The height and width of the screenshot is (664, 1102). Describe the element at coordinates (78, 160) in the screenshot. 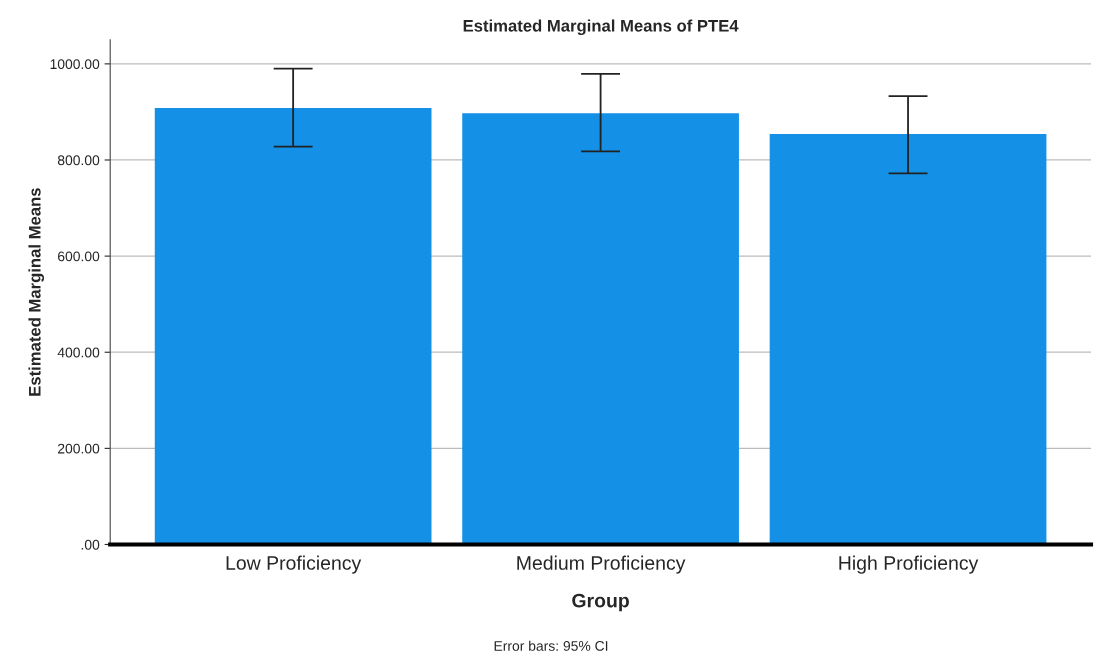

I see `y-tick-label: 800.00` at that location.